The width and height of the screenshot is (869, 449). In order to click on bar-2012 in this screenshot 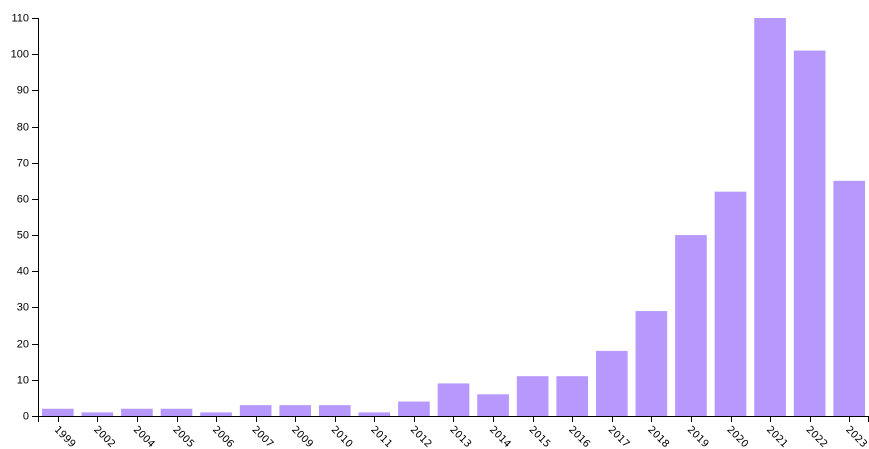, I will do `click(414, 408)`.